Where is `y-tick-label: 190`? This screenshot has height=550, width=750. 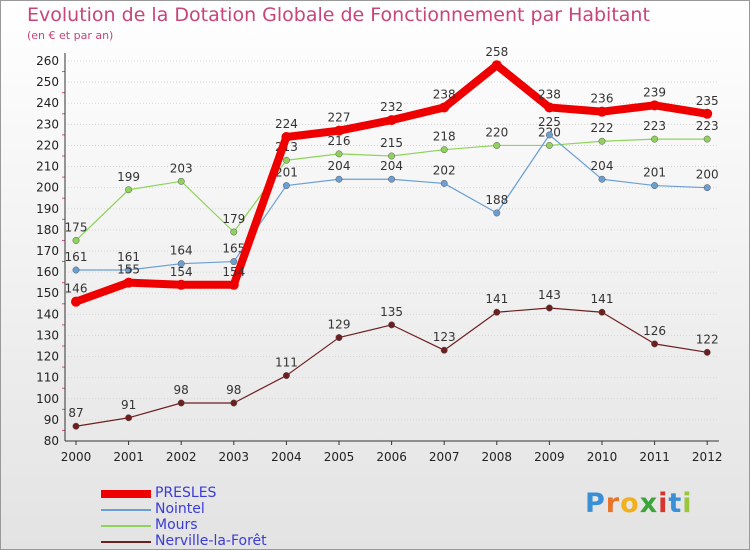
y-tick-label: 190 is located at coordinates (47, 209).